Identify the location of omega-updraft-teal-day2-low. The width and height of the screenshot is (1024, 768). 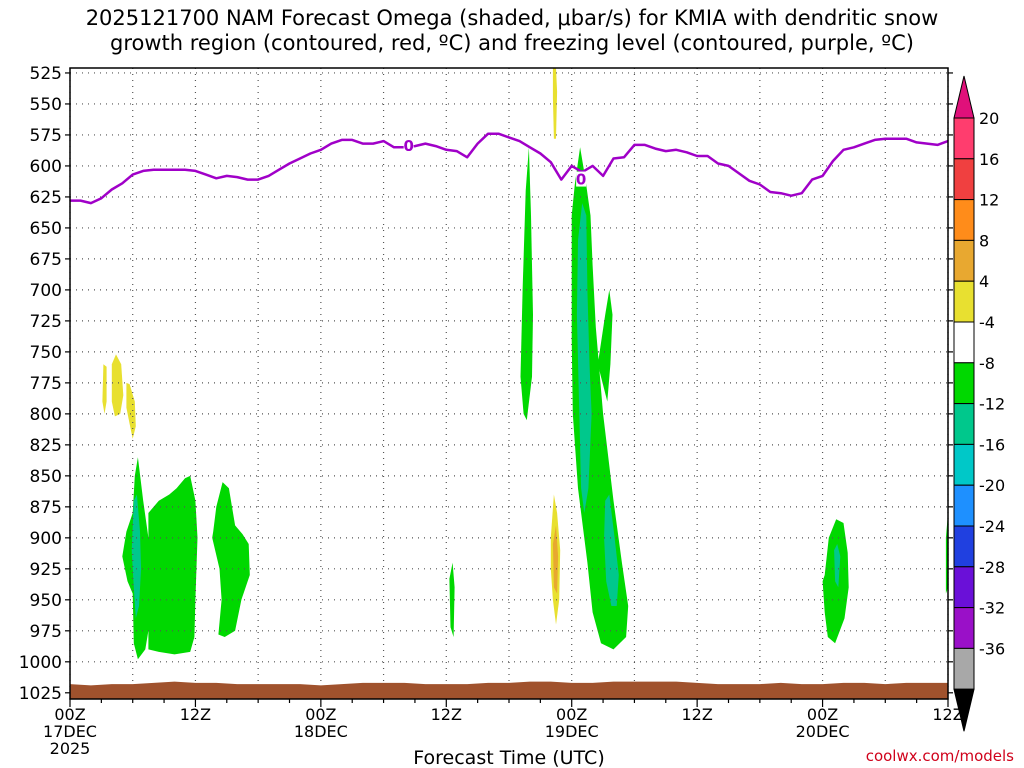
(611, 550).